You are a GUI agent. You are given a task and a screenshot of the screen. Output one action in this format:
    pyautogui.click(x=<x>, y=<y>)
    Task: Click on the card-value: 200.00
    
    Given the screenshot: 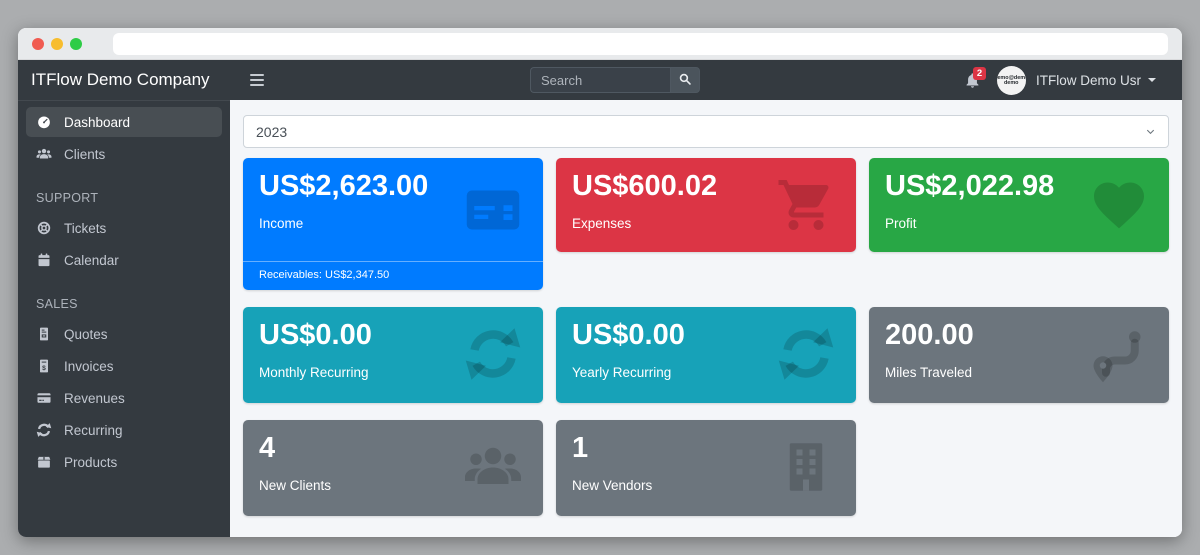 What is the action you would take?
    pyautogui.click(x=929, y=335)
    